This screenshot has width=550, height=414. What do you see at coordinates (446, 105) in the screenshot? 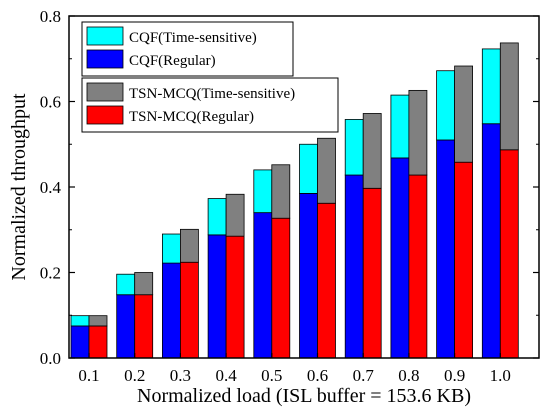
I see `bar-cqf-time-sensitive-0.9` at bounding box center [446, 105].